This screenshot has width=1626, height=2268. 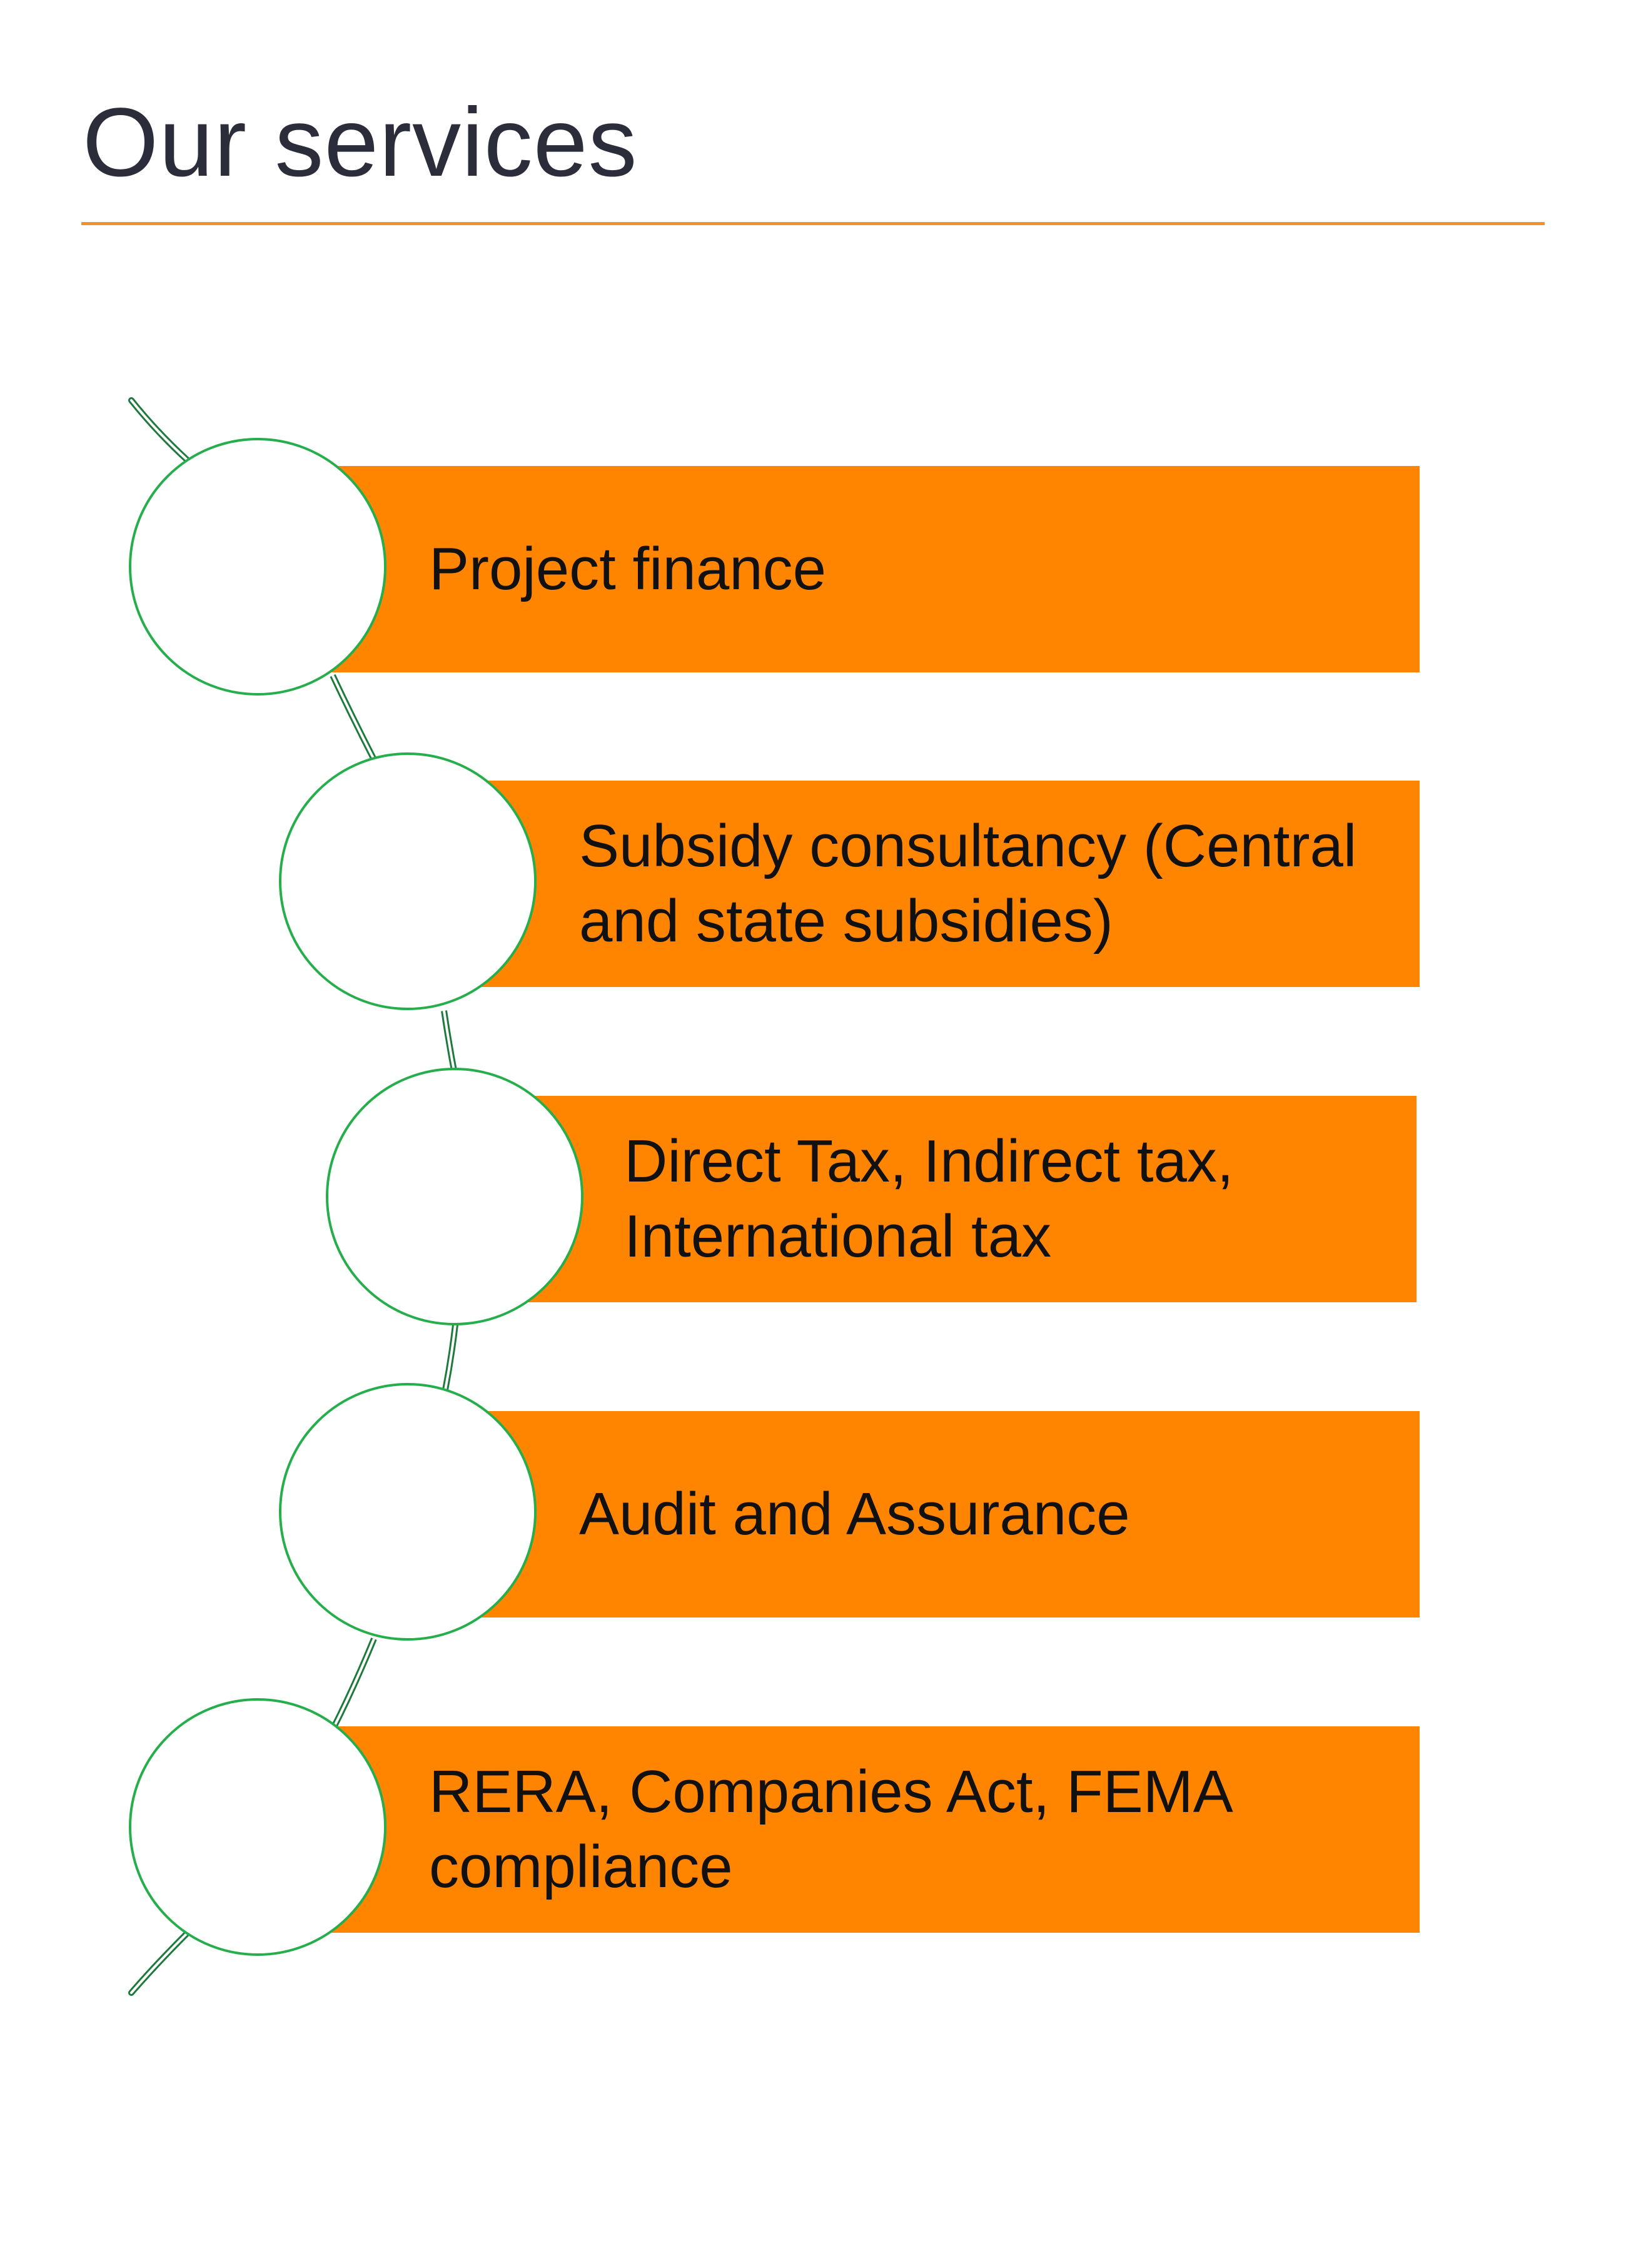 What do you see at coordinates (361, 142) in the screenshot?
I see `page-title: Our services` at bounding box center [361, 142].